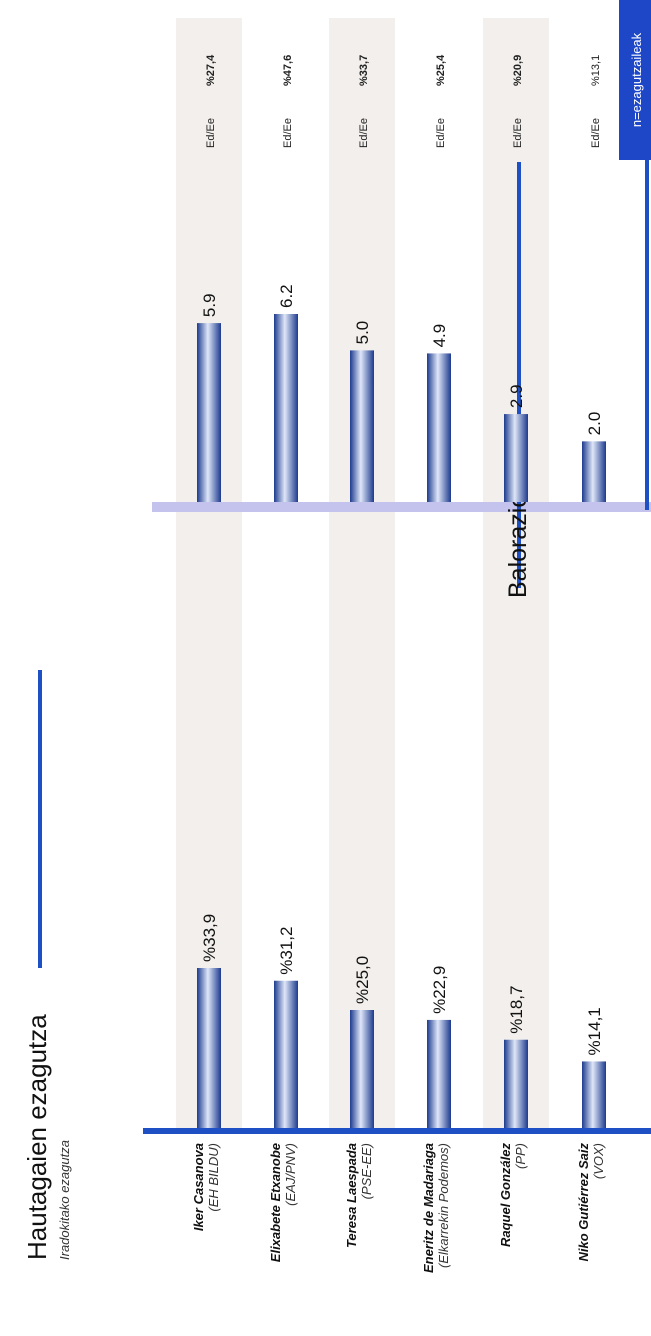 The height and width of the screenshot is (1336, 651). Describe the element at coordinates (505, 1195) in the screenshot. I see `candidate-name: Raquel González` at that location.